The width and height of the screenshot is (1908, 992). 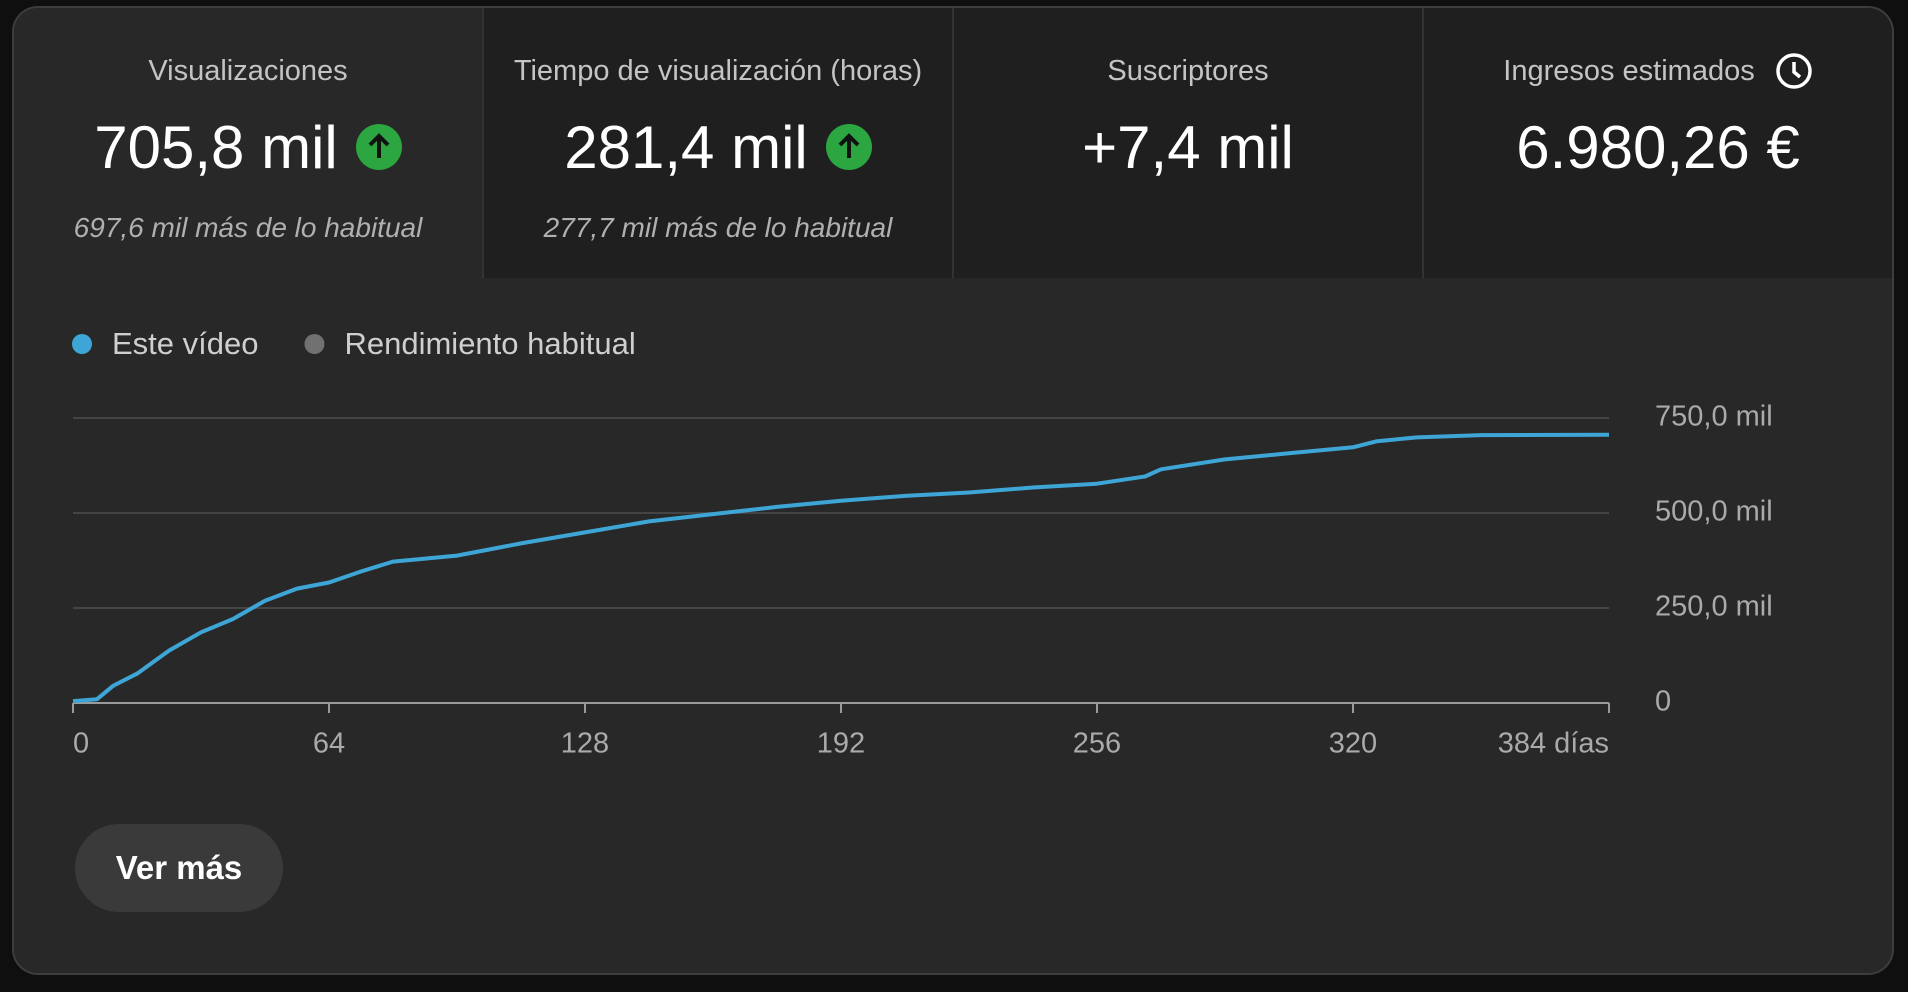 I want to click on card-value-row: 281,4 mil, so click(x=718, y=147).